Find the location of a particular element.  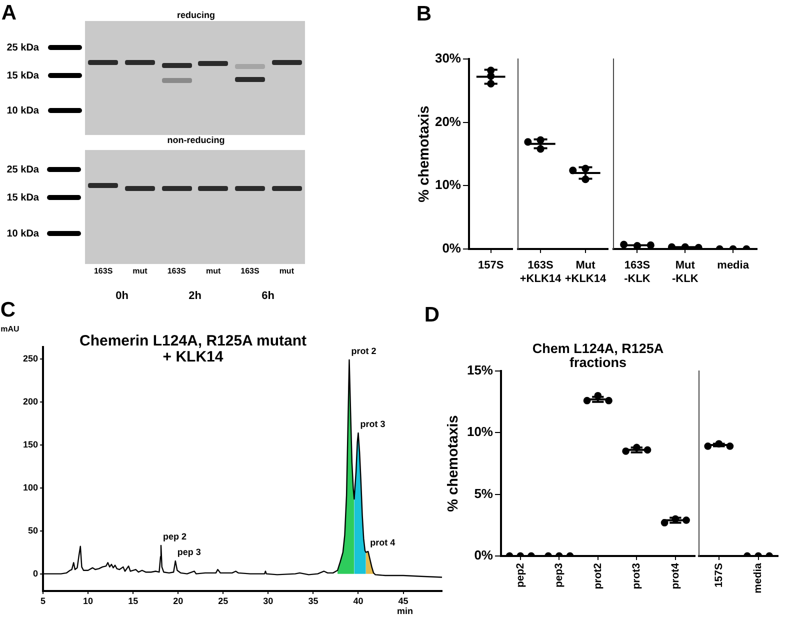

text: B is located at coordinates (424, 14).